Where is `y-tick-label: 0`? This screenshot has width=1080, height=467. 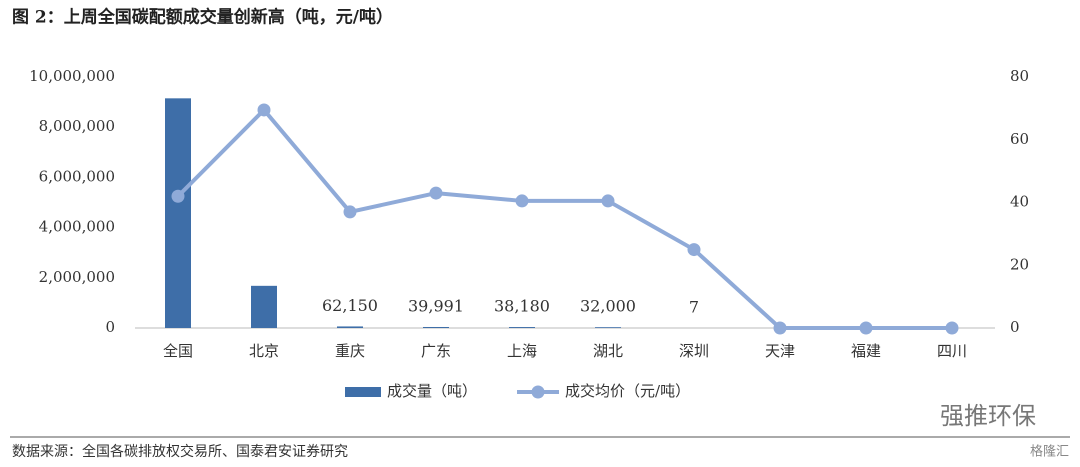 y-tick-label: 0 is located at coordinates (110, 327).